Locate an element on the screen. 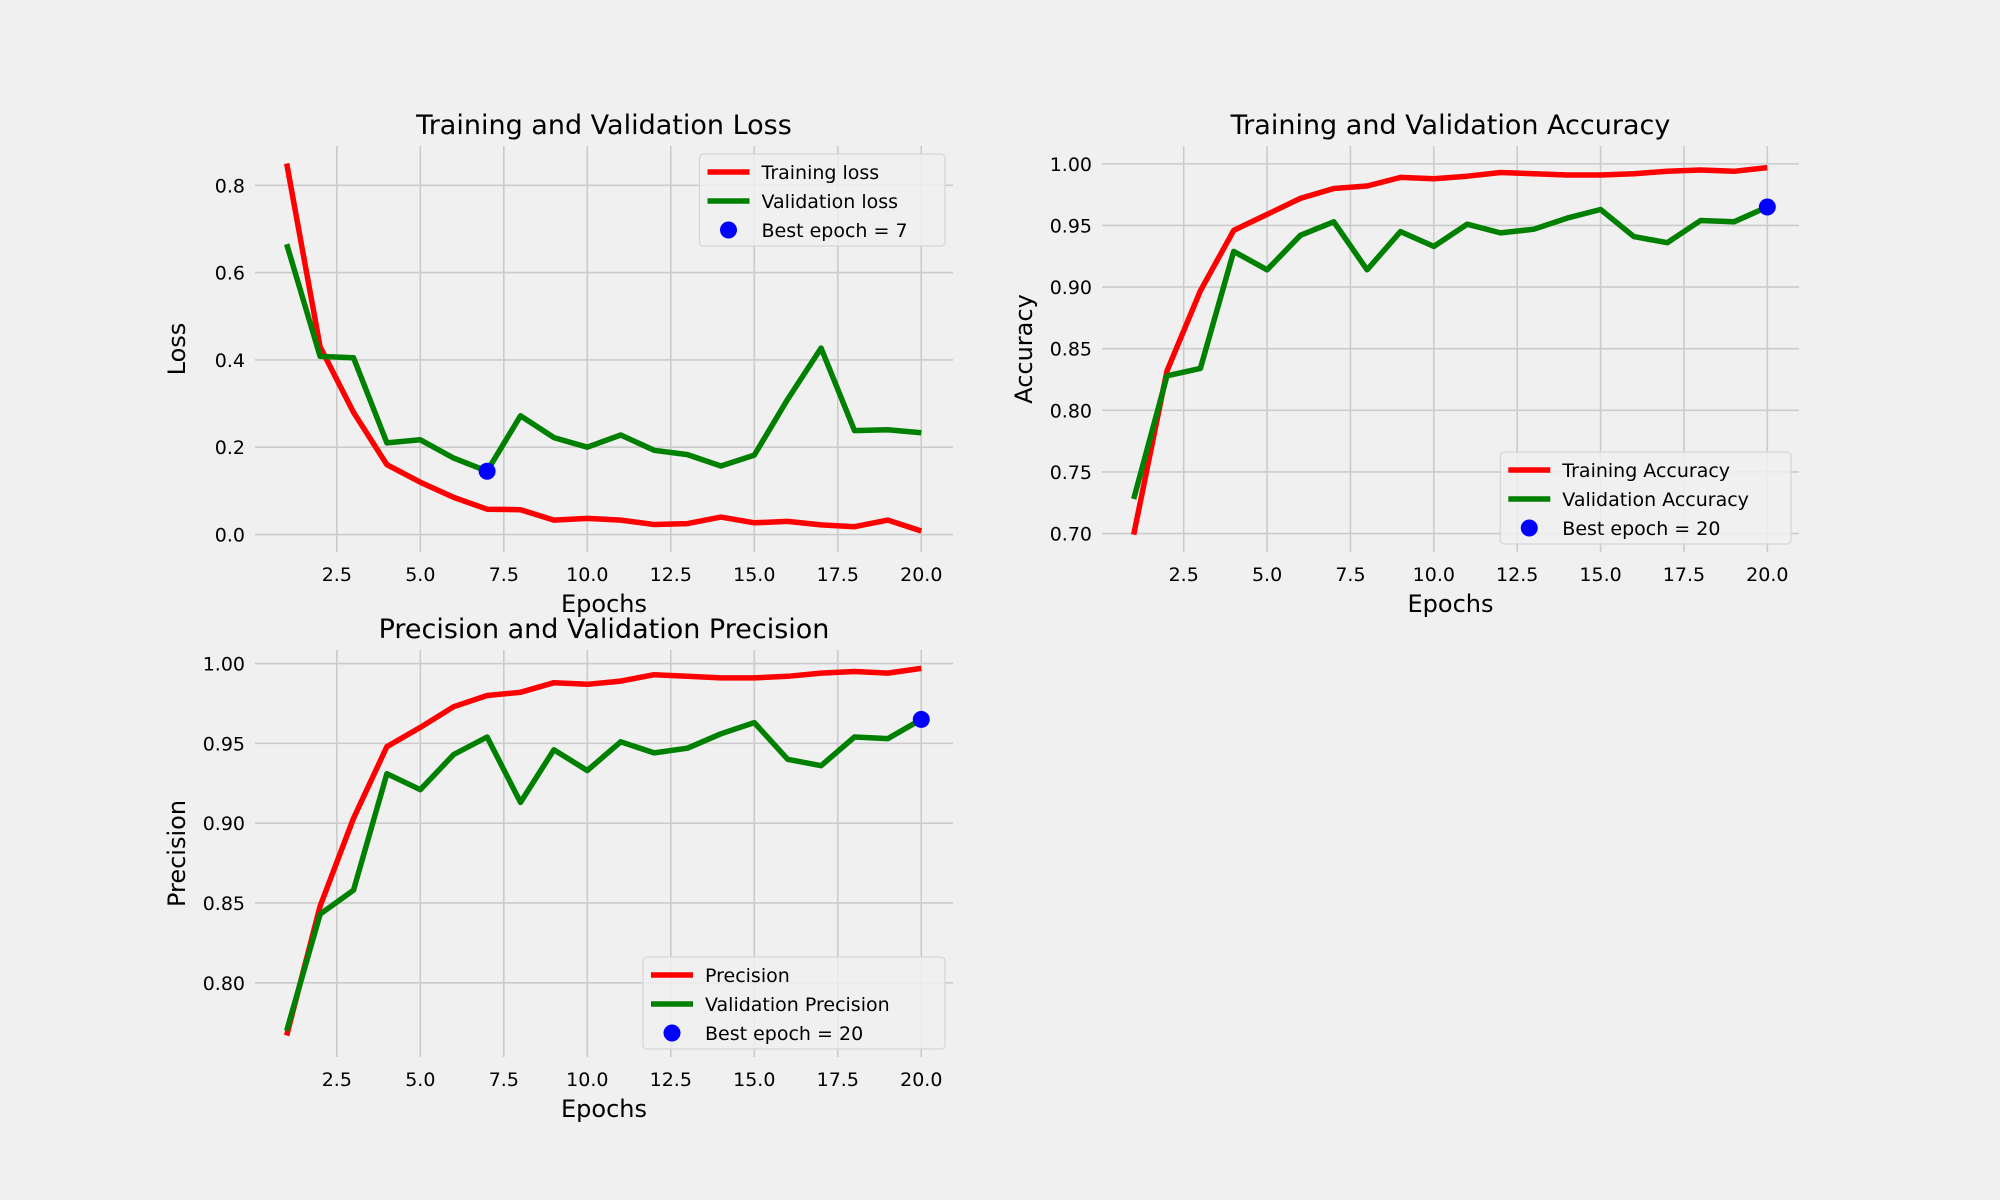 The height and width of the screenshot is (1200, 2000). y-tick-label: 0.2 is located at coordinates (230, 448).